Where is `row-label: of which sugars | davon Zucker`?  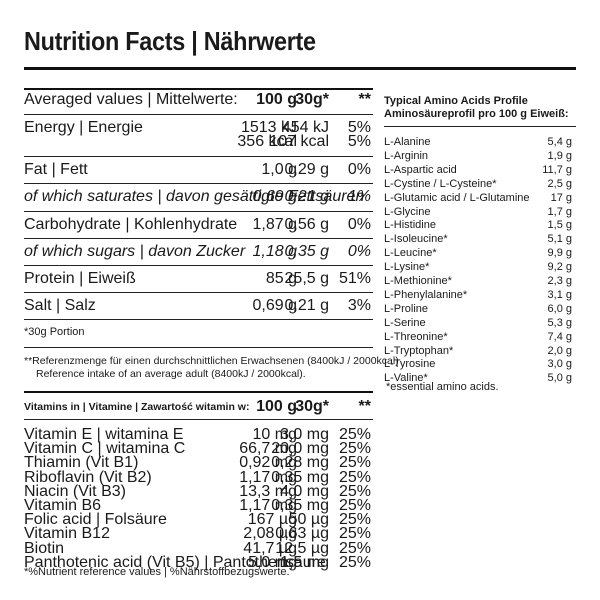 row-label: of which sugars | davon Zucker is located at coordinates (135, 251).